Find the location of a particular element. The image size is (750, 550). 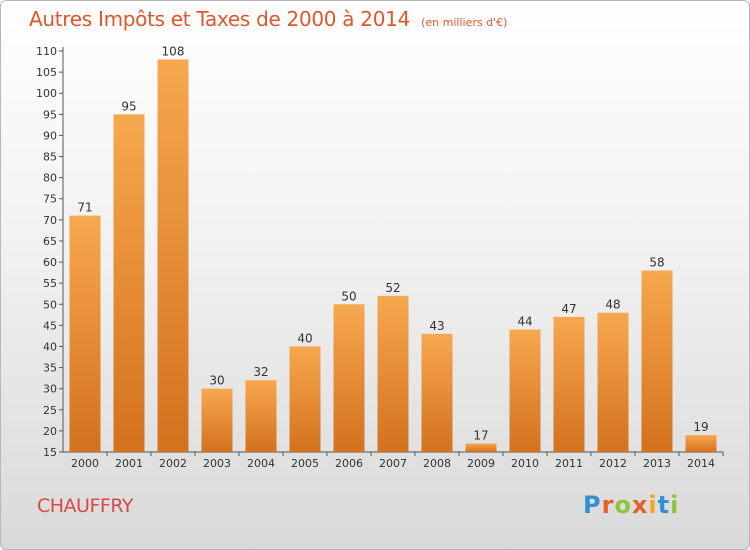

data-label: 19 is located at coordinates (700, 427).